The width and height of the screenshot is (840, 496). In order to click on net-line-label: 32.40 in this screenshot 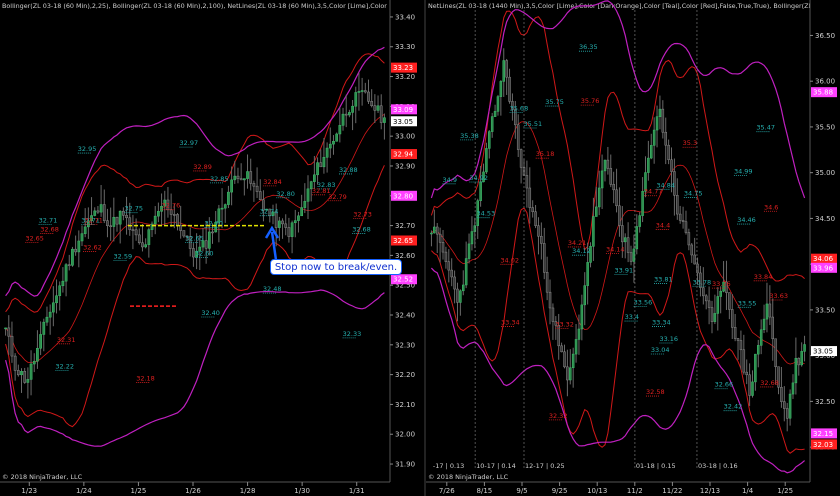, I will do `click(210, 313)`.